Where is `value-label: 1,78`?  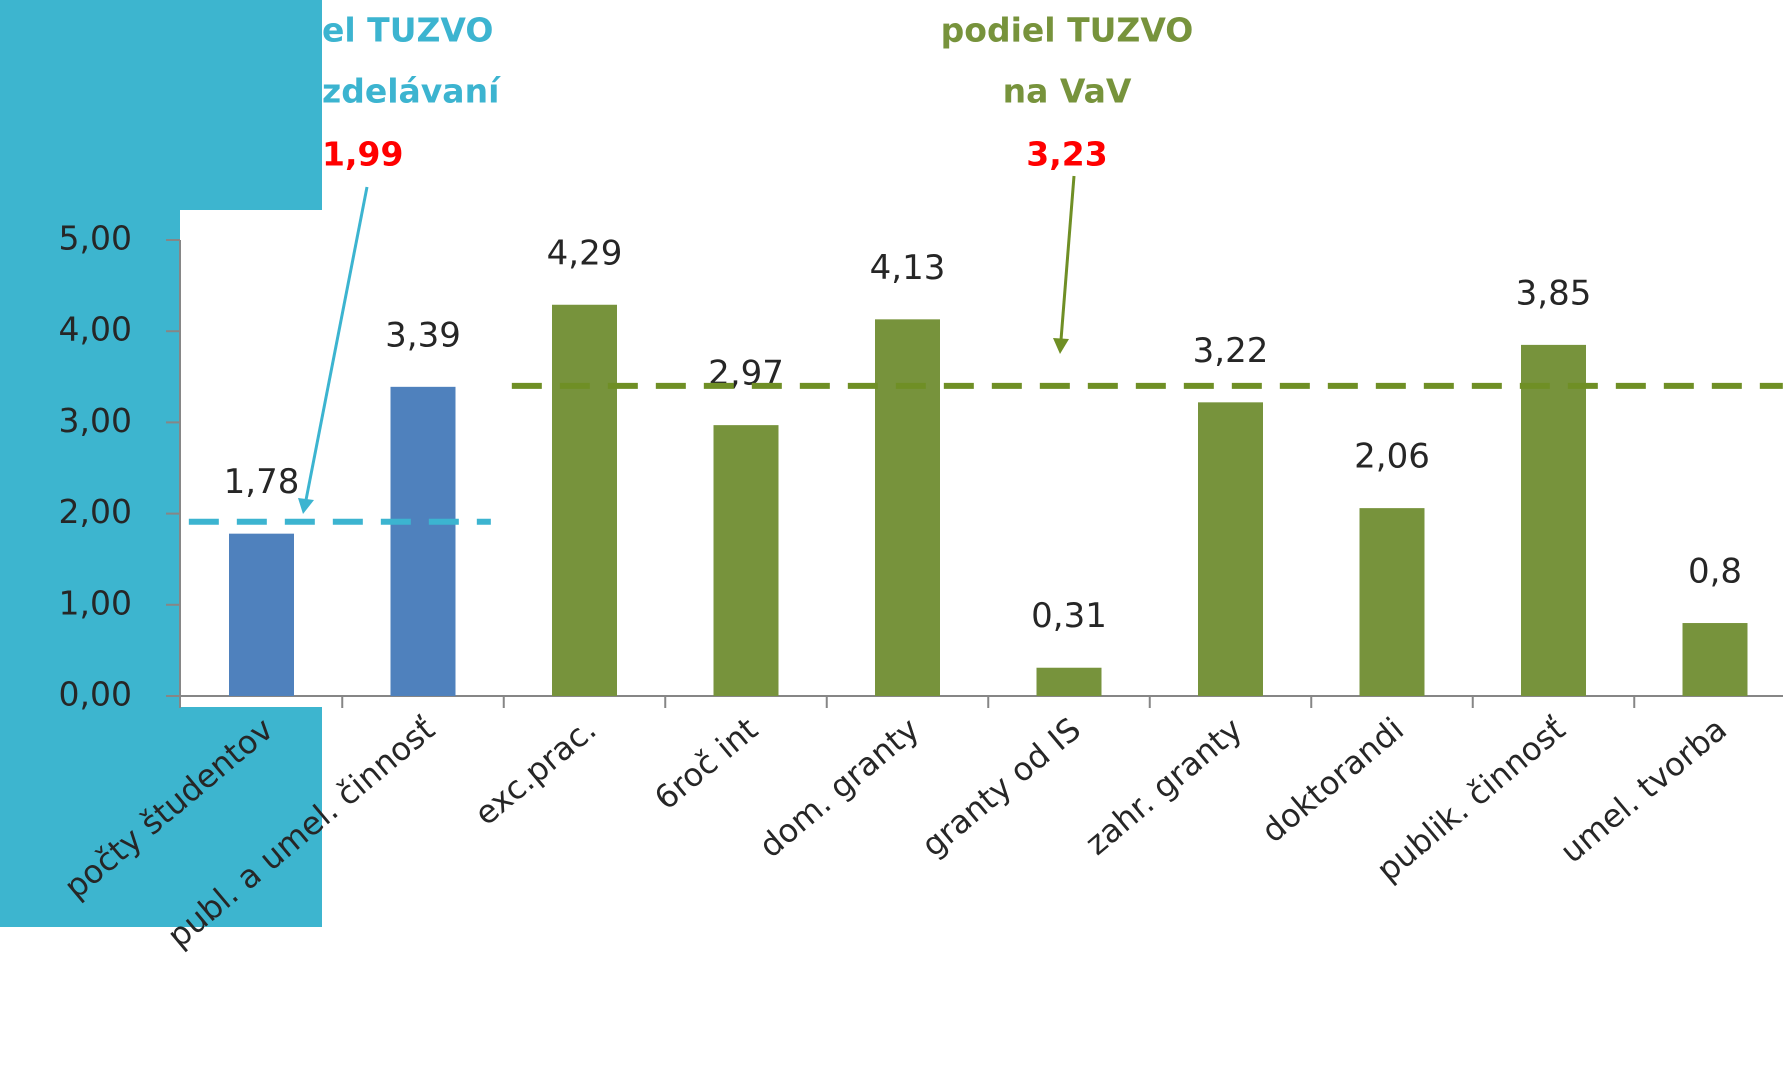 value-label: 1,78 is located at coordinates (262, 482).